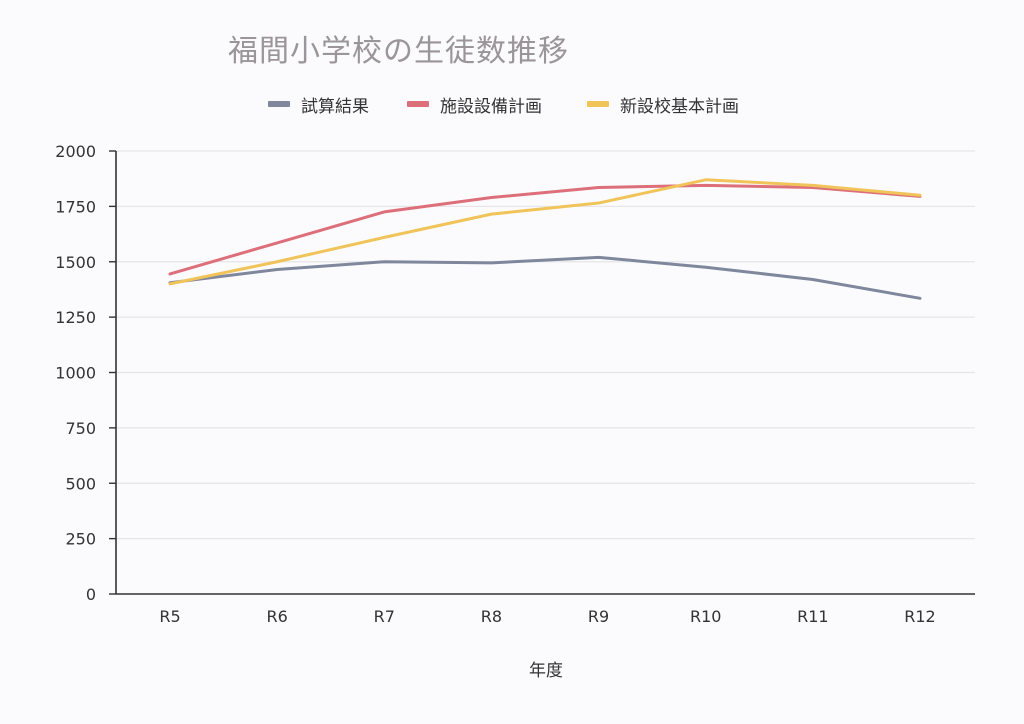 The image size is (1024, 724). Describe the element at coordinates (75, 151) in the screenshot. I see `y-tick-label: 2000` at that location.